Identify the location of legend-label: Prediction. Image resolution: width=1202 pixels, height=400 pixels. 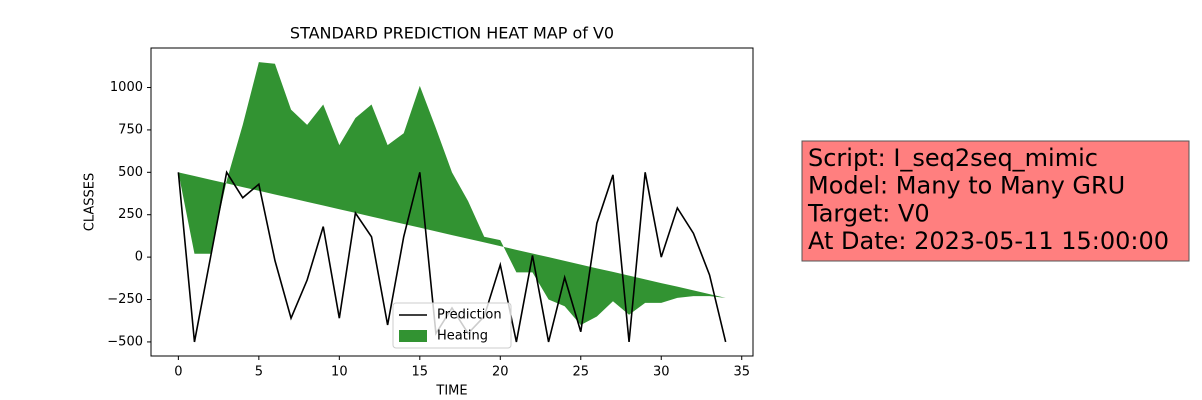
(469, 315).